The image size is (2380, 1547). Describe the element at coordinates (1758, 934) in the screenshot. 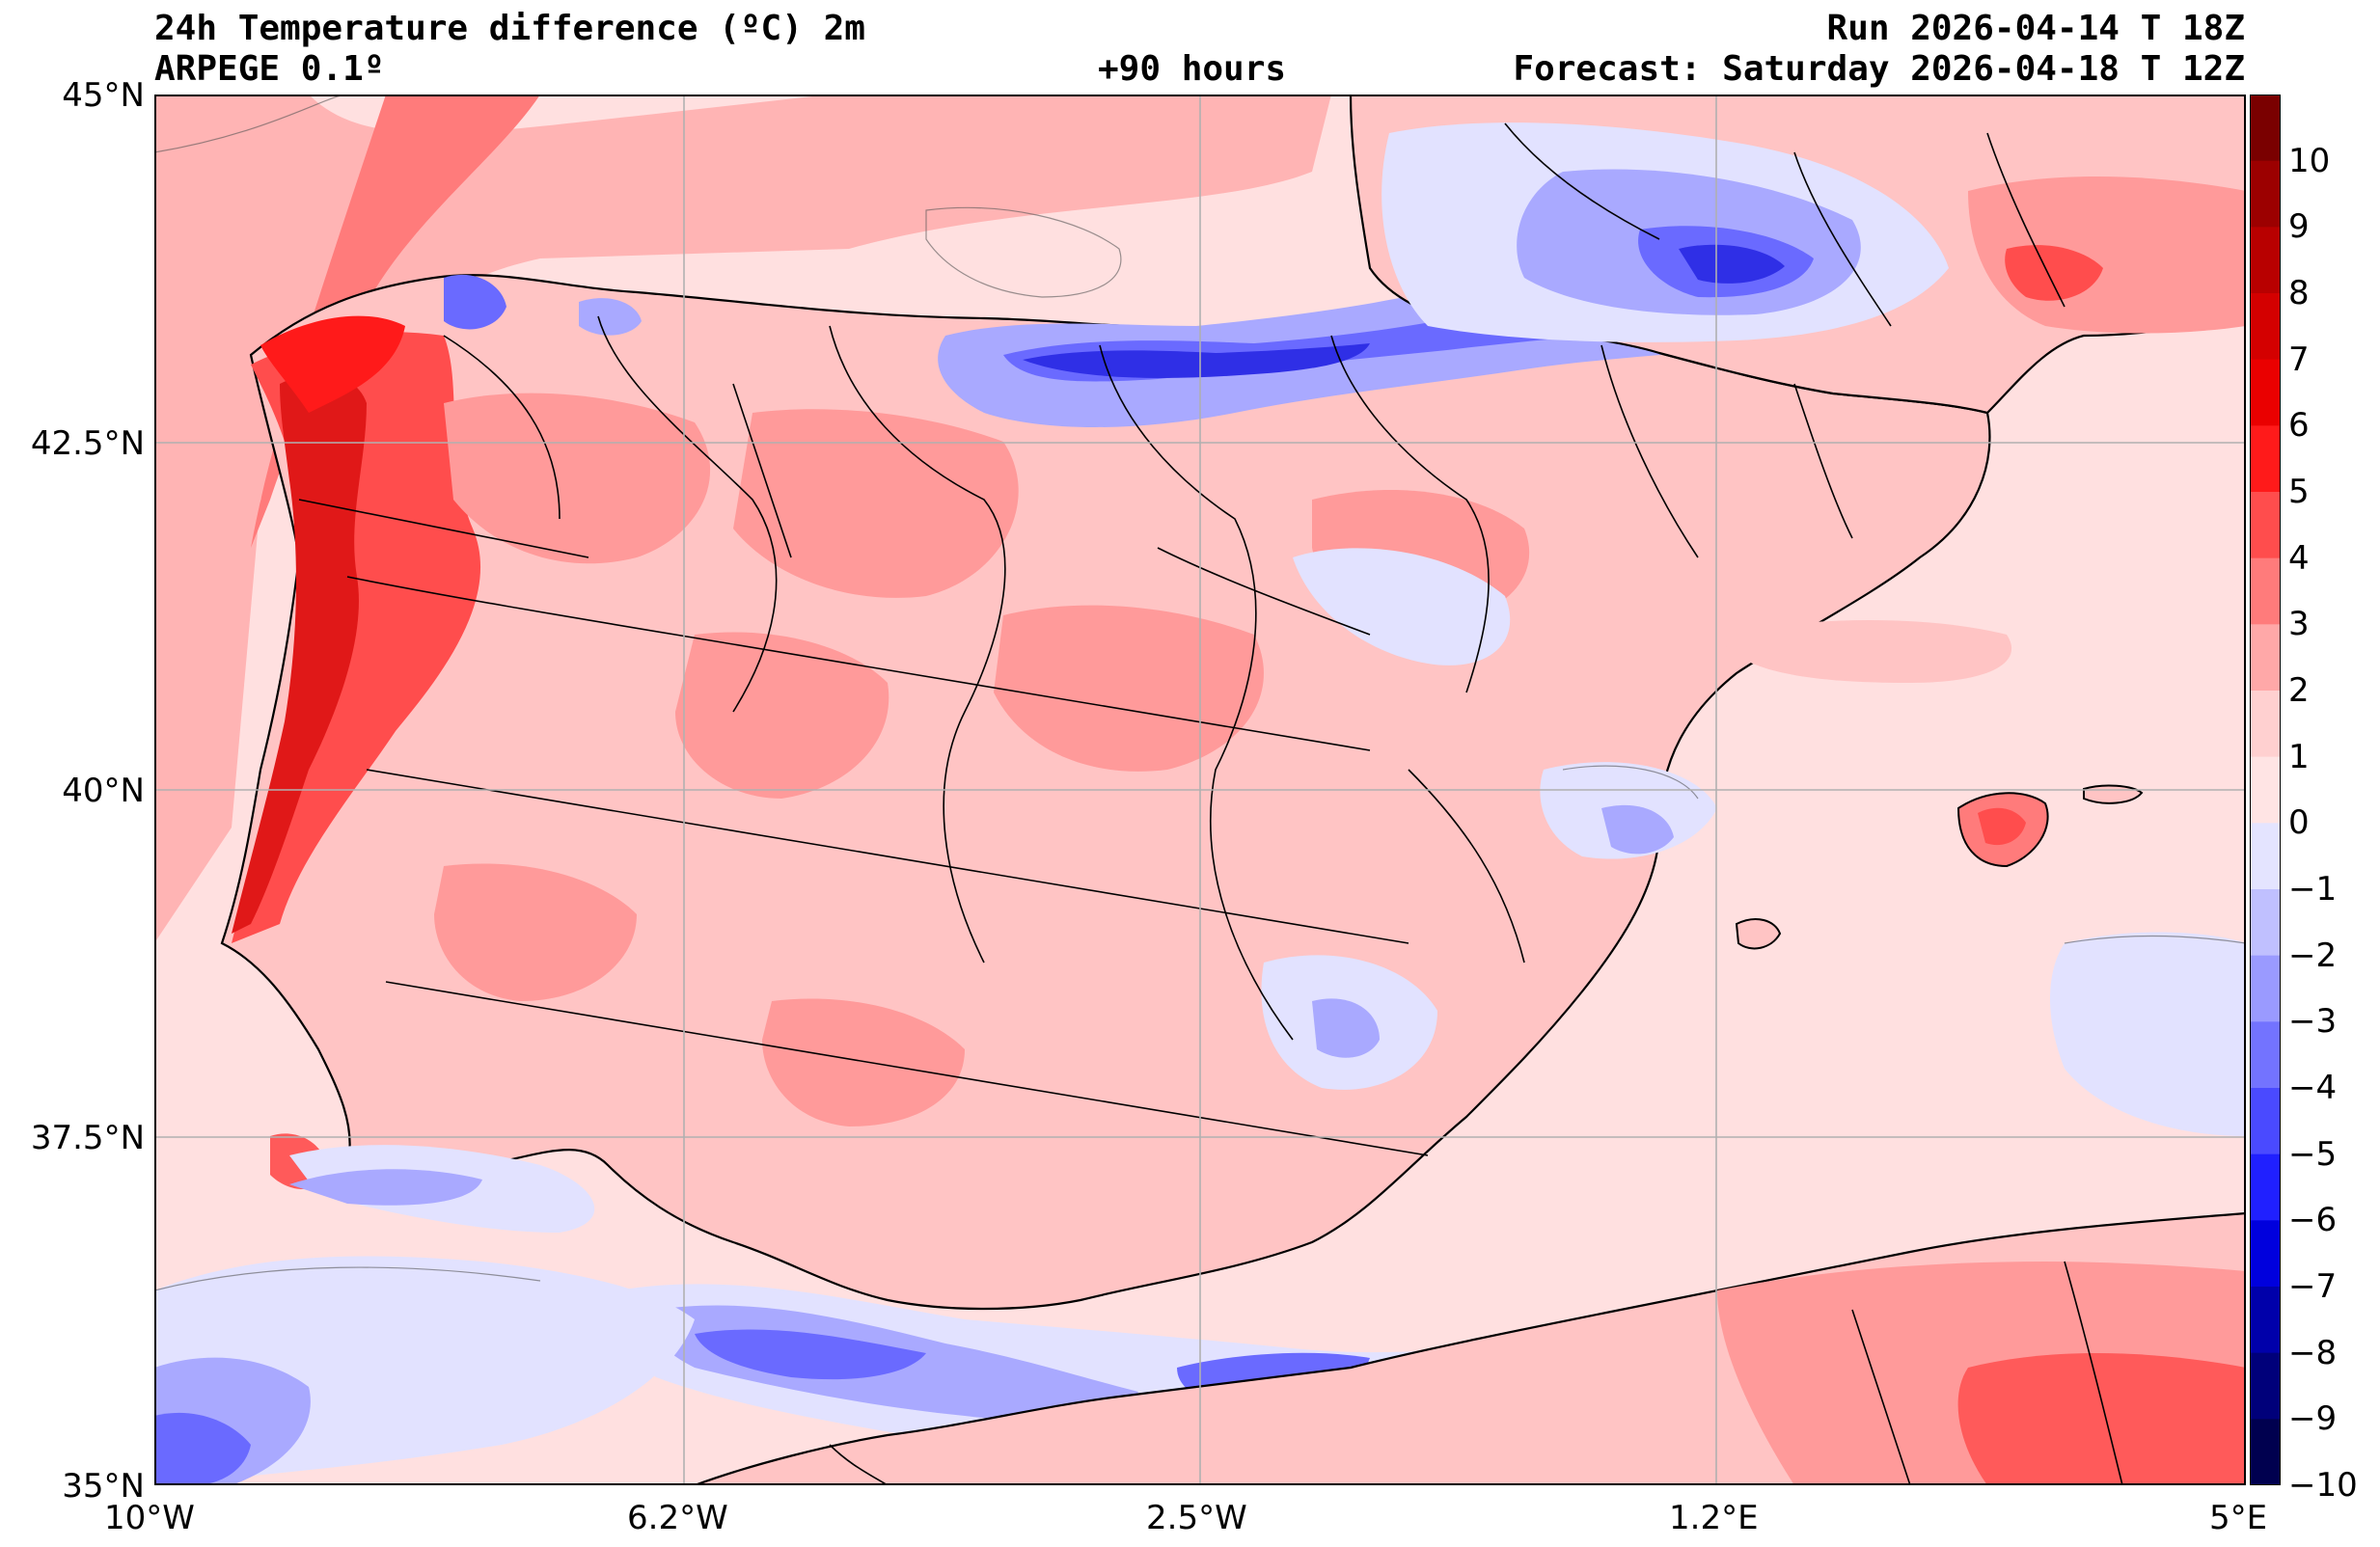

I see `ibiza-land` at that location.